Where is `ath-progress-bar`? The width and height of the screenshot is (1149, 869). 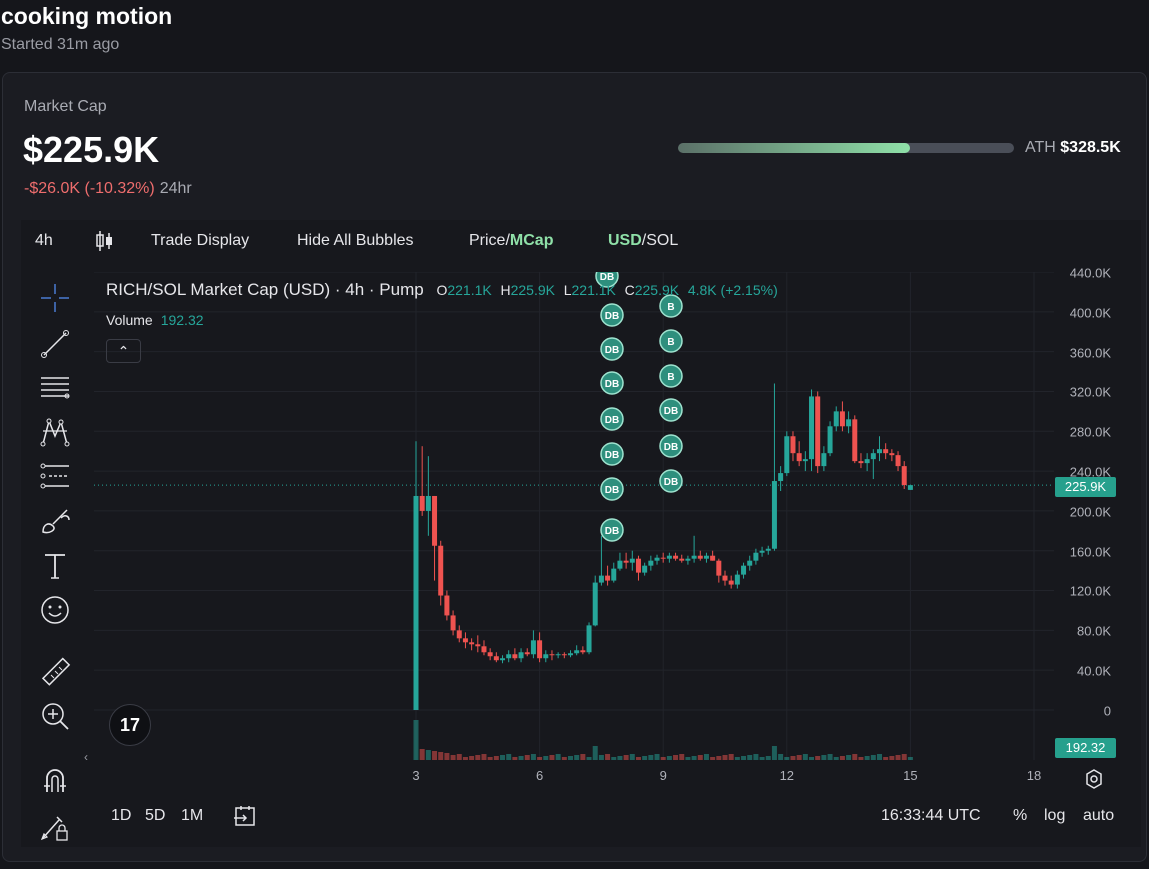 ath-progress-bar is located at coordinates (846, 148).